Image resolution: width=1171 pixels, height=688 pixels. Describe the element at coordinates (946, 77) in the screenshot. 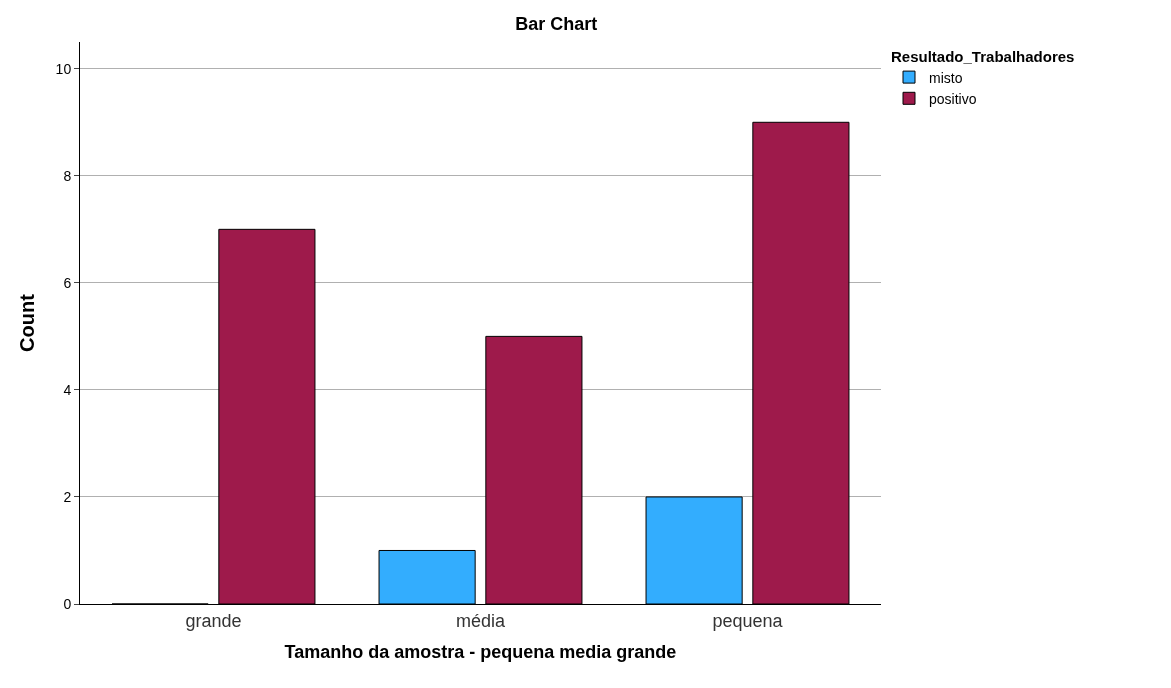

I see `legend-label: misto` at that location.